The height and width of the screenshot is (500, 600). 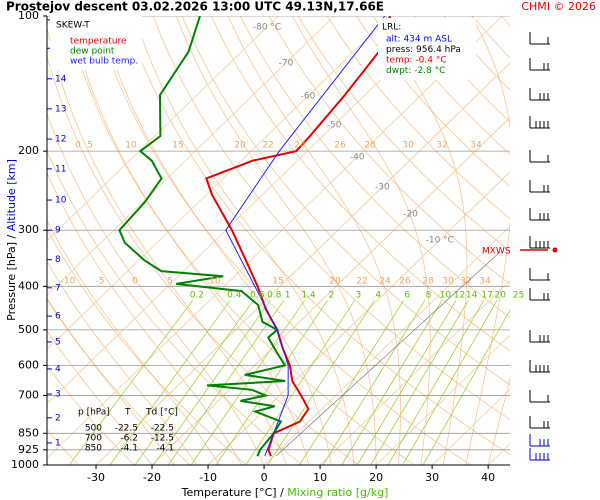 I want to click on legend-entry: wet bulb temp., so click(x=104, y=62).